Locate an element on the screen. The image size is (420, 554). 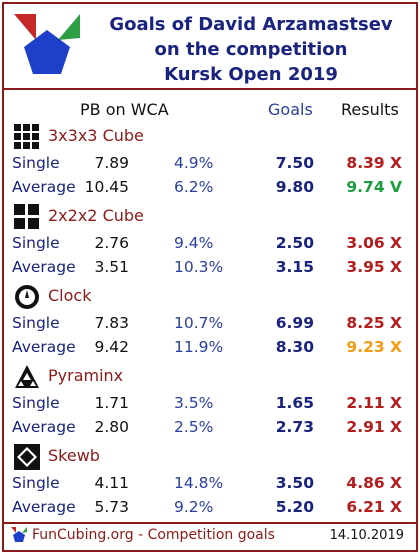
table-row: Average 9.42 11.9% 8.30 9.23 X is located at coordinates (210, 349).